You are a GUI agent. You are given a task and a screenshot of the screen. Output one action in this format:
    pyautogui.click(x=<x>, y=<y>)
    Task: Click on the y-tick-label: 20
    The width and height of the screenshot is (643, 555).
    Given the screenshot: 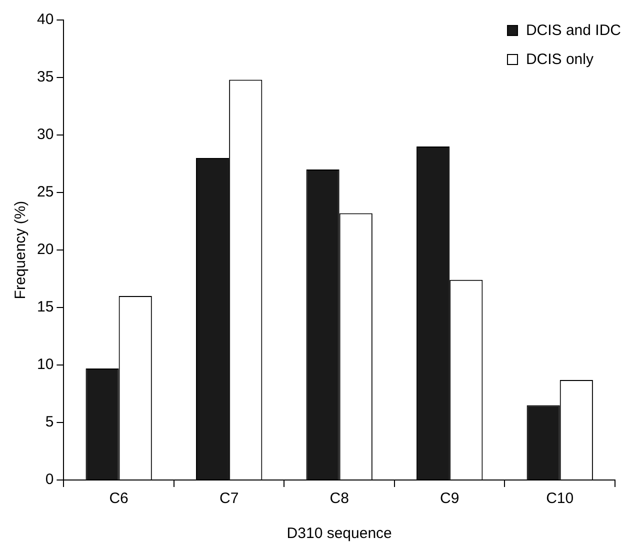 What is the action you would take?
    pyautogui.click(x=45, y=249)
    